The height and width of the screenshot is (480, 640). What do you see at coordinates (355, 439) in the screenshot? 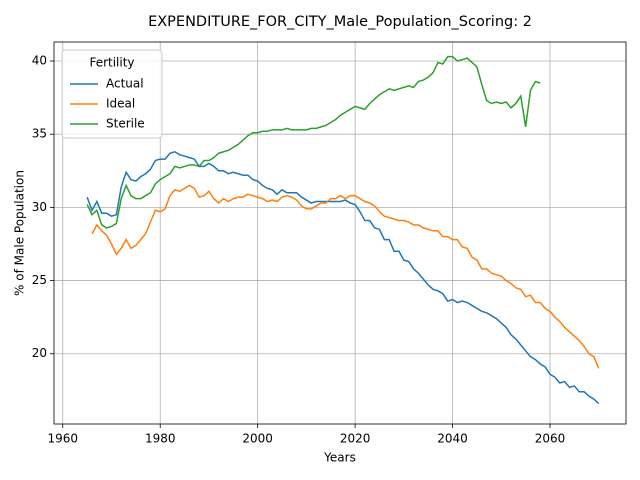
I see `x-tick-label: 2020` at bounding box center [355, 439].